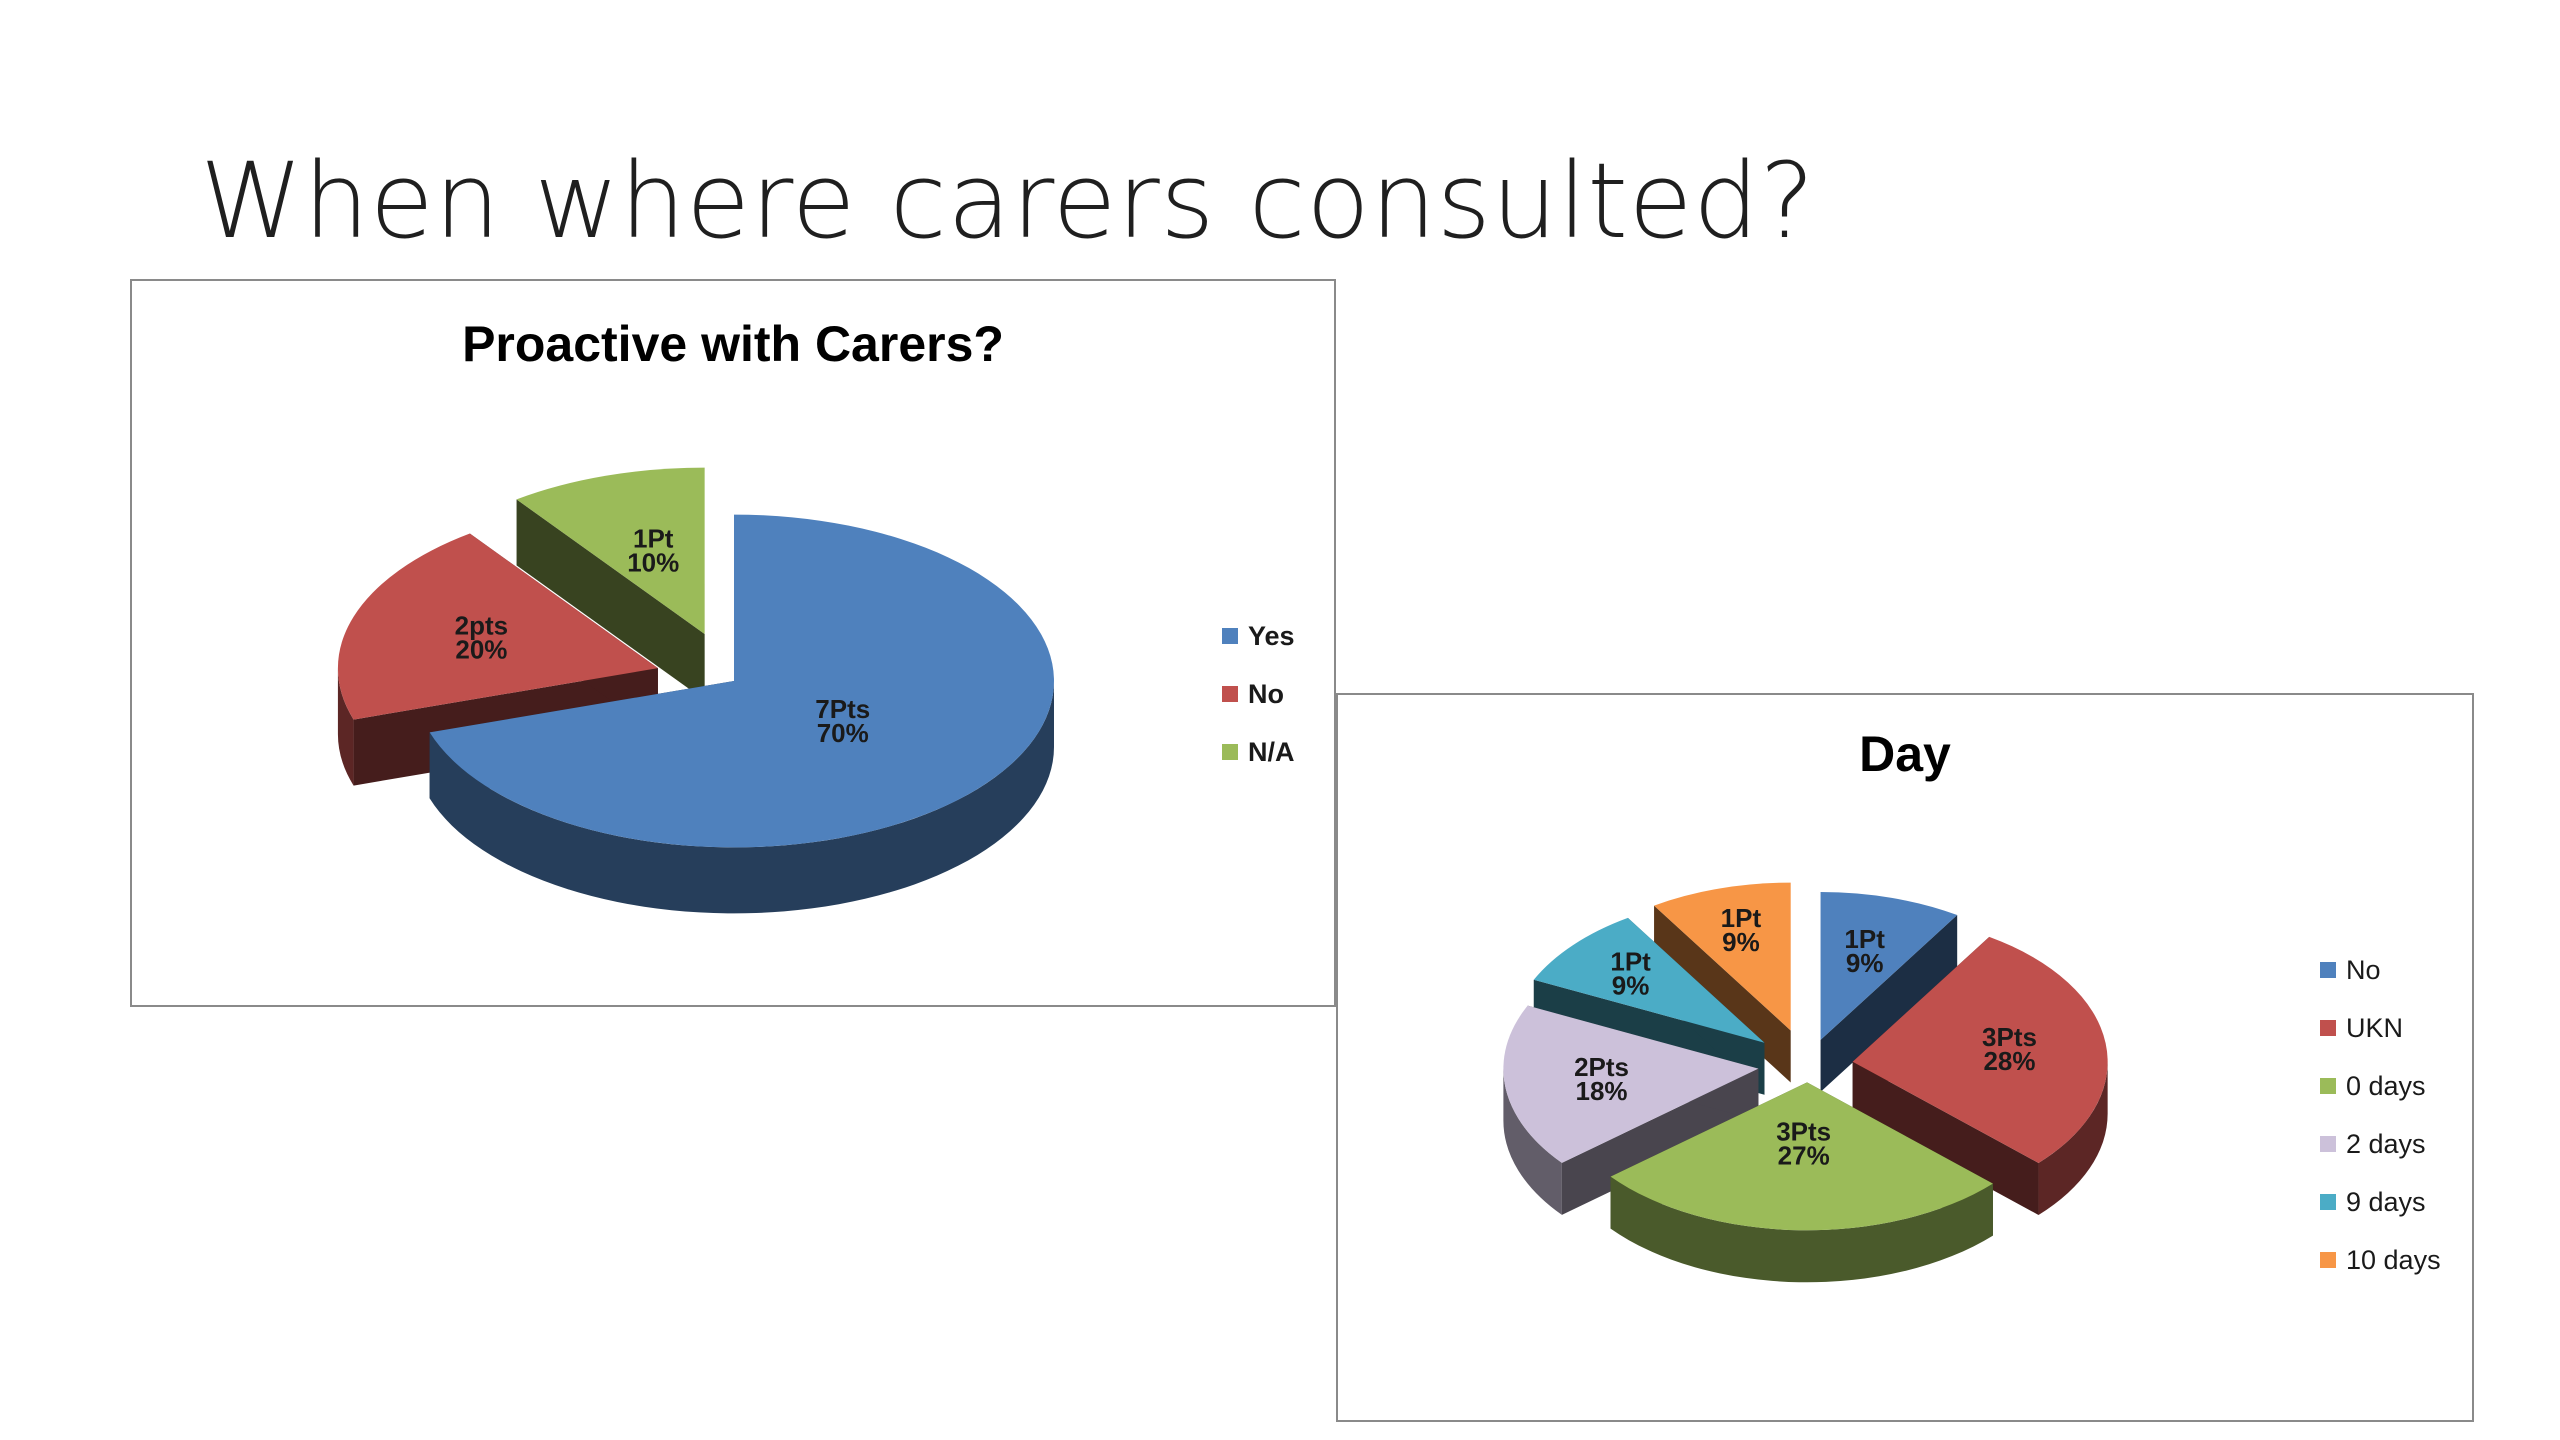  I want to click on slide-title: When where carers consulted?, so click(1008, 201).